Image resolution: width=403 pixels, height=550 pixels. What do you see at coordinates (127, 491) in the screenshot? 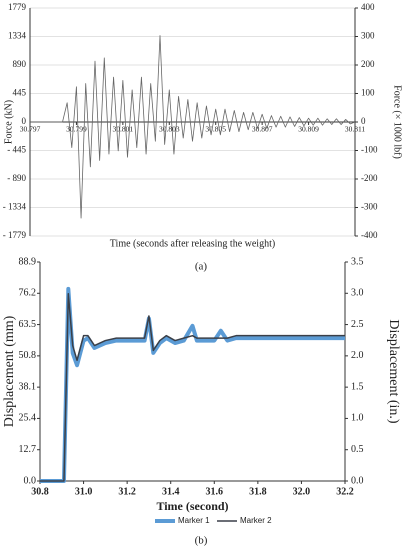
I see `x-tick-label: 31.2` at bounding box center [127, 491].